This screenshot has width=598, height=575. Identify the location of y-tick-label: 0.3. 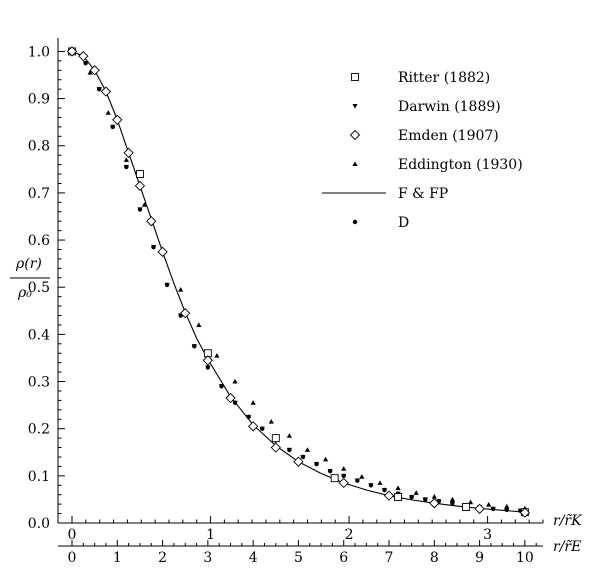
(39, 383).